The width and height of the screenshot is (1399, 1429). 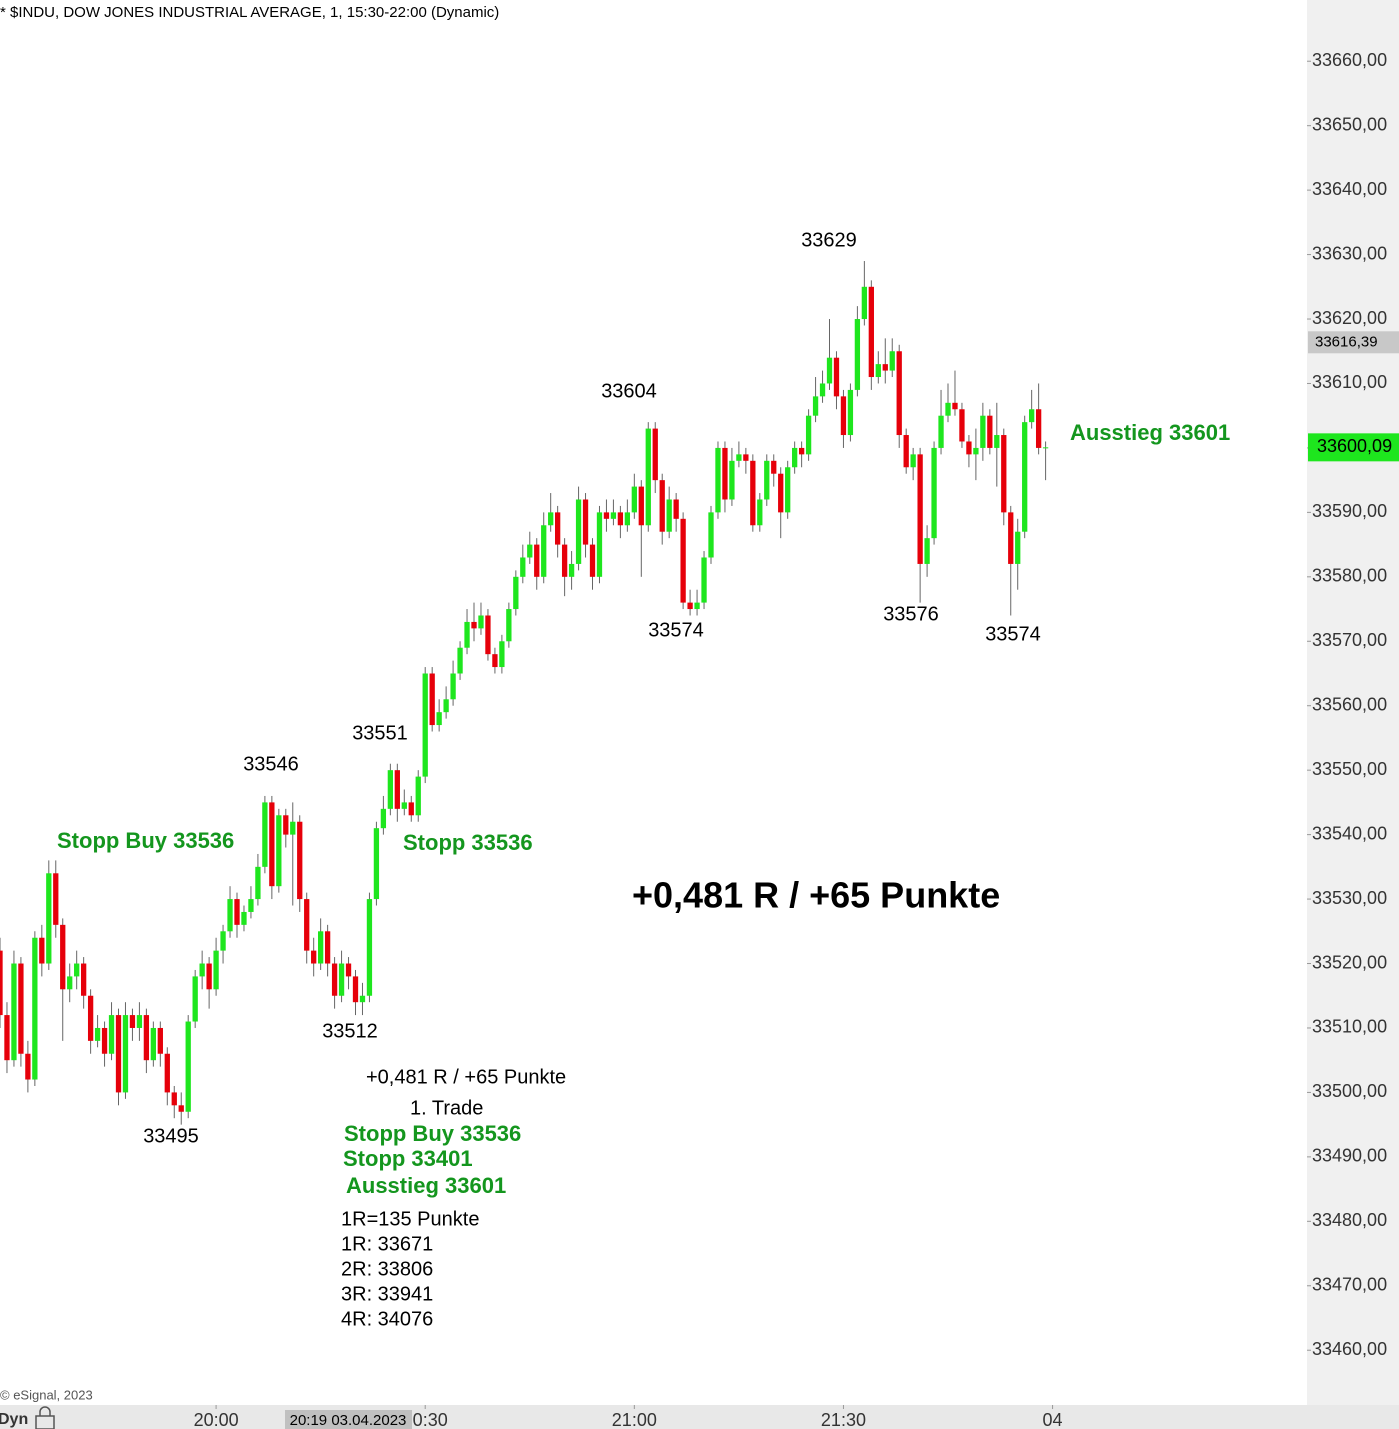 What do you see at coordinates (216, 1419) in the screenshot?
I see `x-tick-label: 20:00` at bounding box center [216, 1419].